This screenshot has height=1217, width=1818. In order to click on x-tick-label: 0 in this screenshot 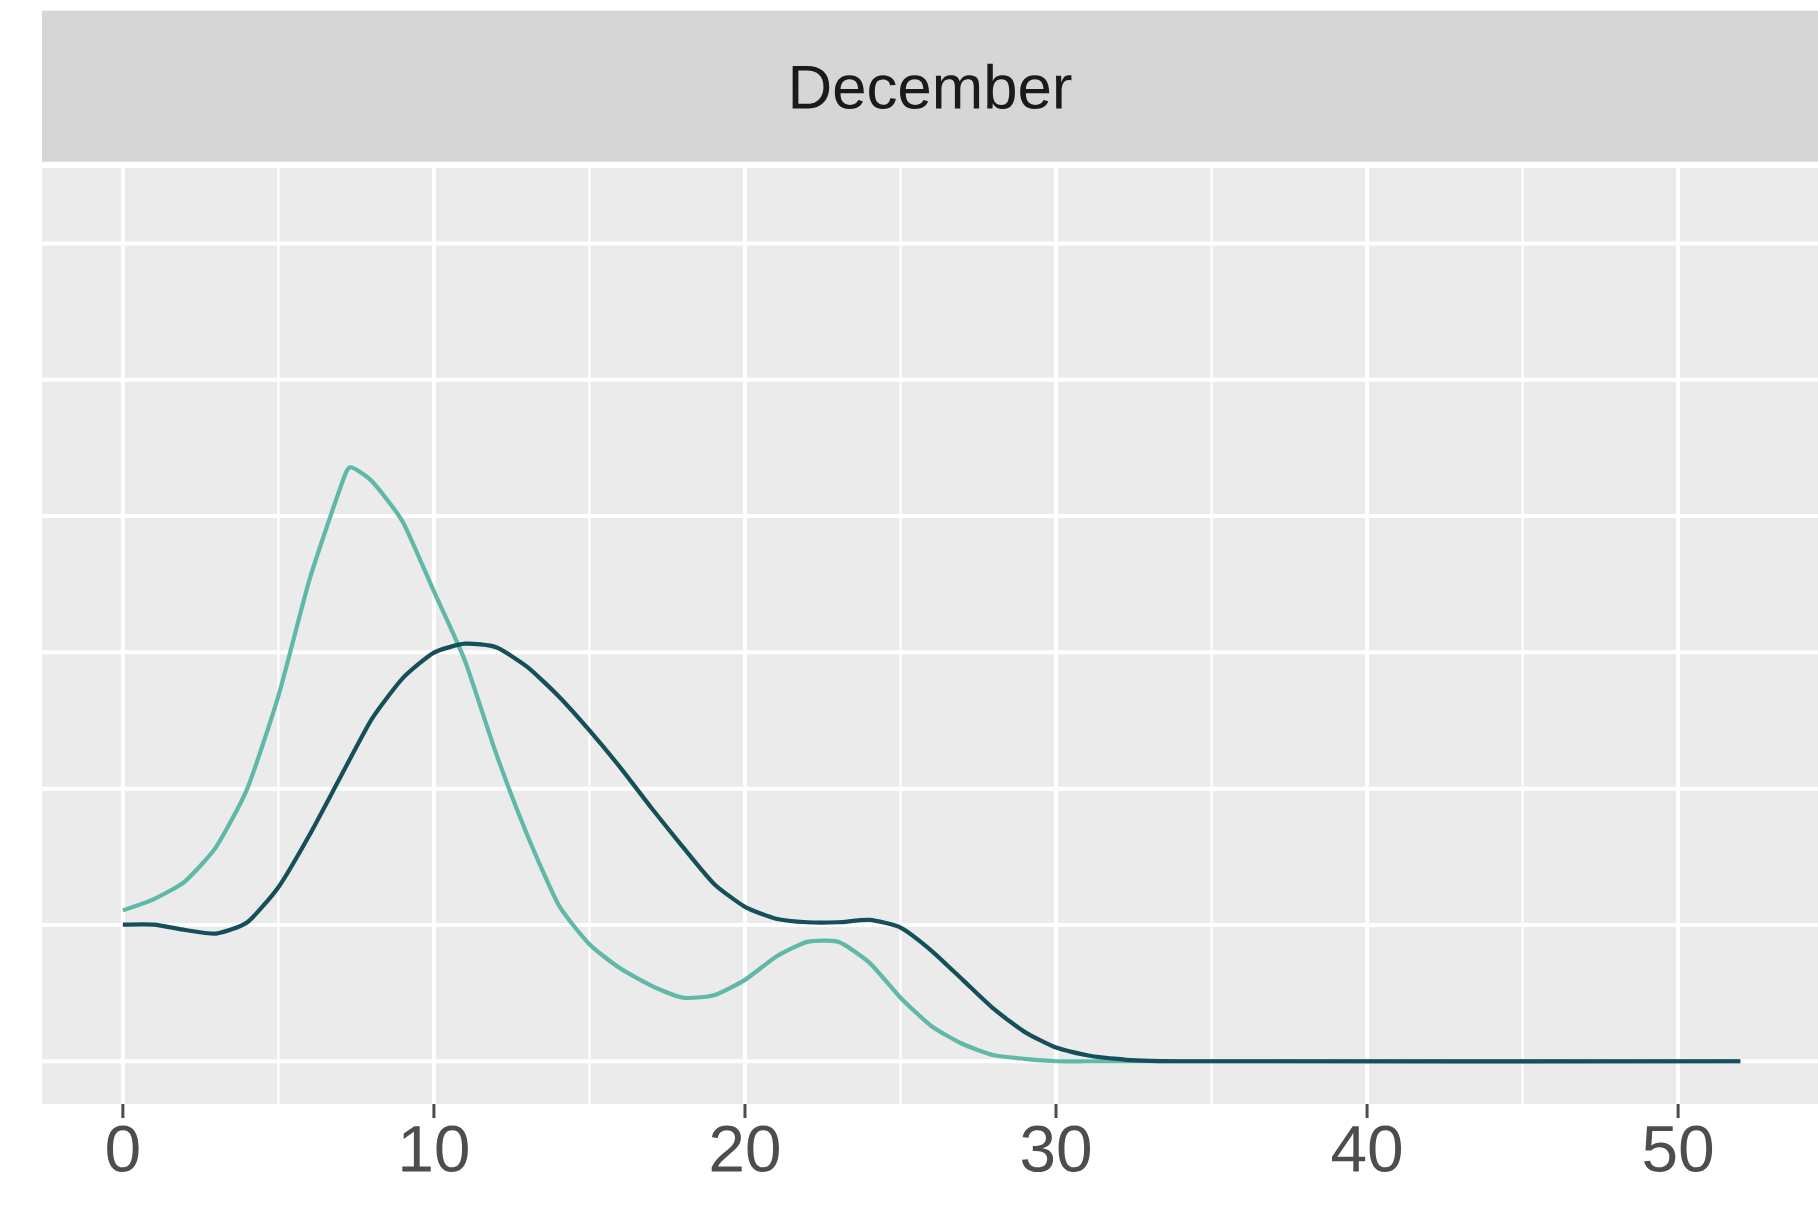, I will do `click(123, 1149)`.